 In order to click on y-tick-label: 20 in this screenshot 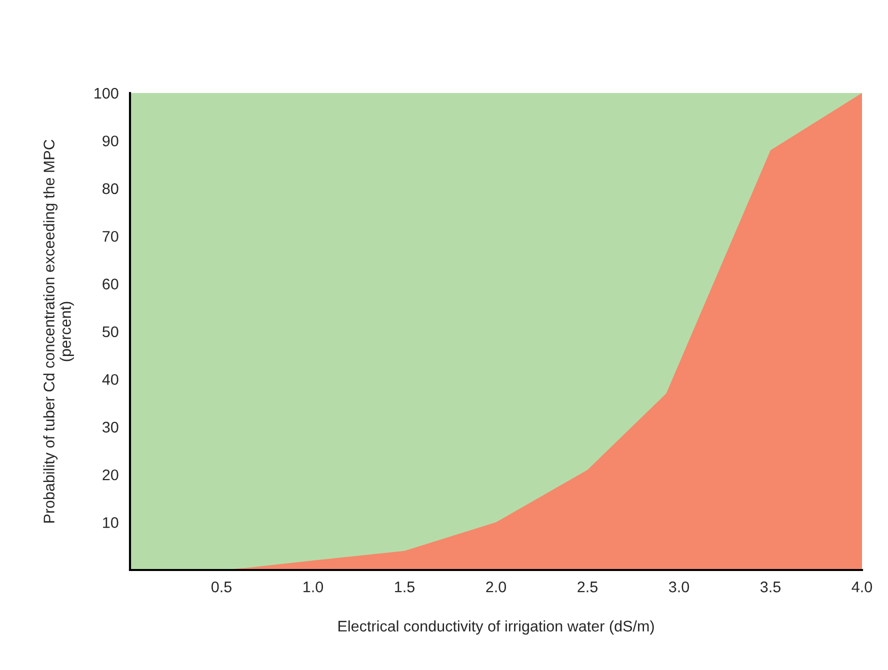, I will do `click(110, 474)`.